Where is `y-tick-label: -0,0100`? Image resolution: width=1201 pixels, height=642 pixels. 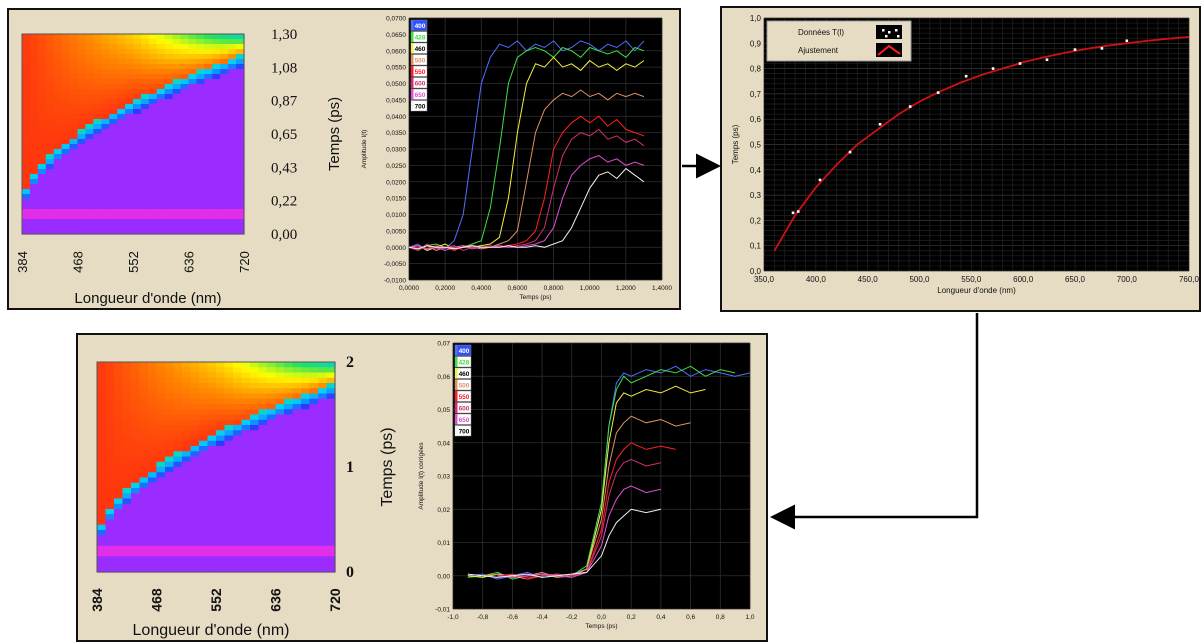 y-tick-label: -0,0100 is located at coordinates (395, 281).